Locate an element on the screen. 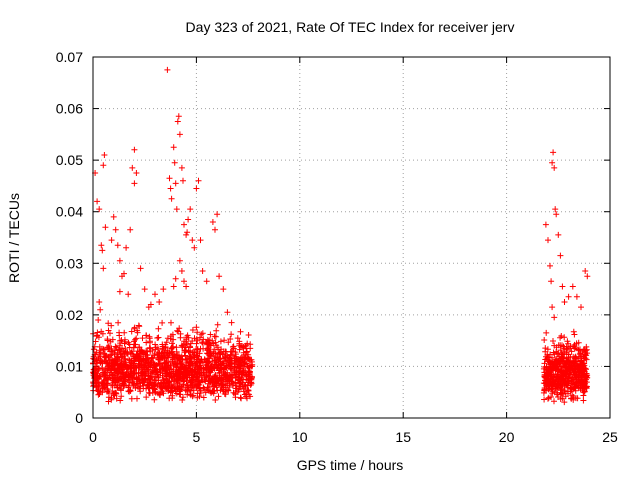  x-axis-label: GPS time / hours is located at coordinates (350, 465).